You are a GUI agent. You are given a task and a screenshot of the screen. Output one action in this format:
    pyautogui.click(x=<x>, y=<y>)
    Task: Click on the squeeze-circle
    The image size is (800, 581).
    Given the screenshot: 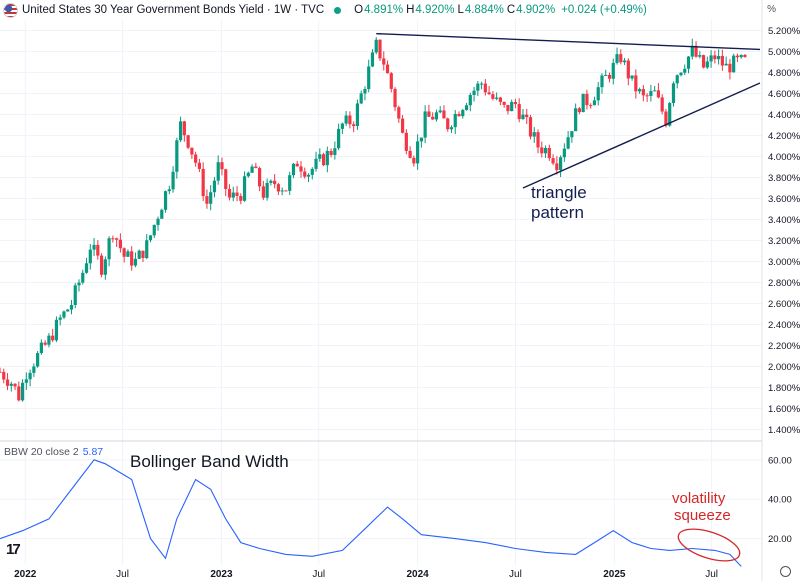 What is the action you would take?
    pyautogui.click(x=709, y=545)
    